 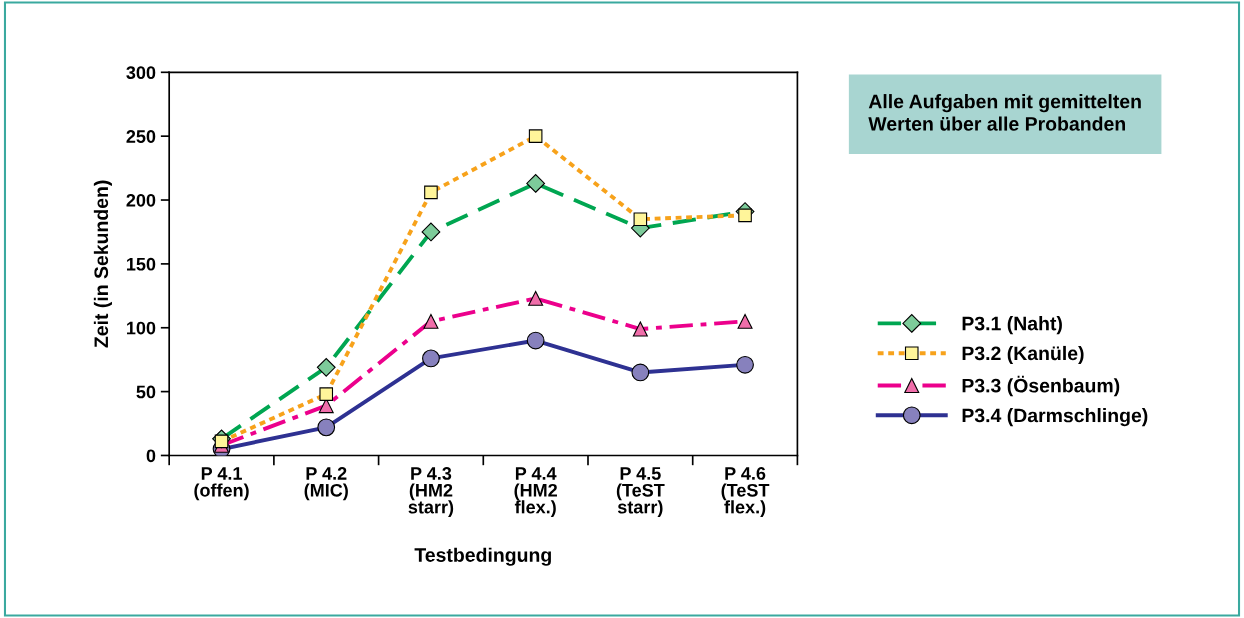 I want to click on y-axis-title: Zeit (in Sekunden), so click(x=102, y=264).